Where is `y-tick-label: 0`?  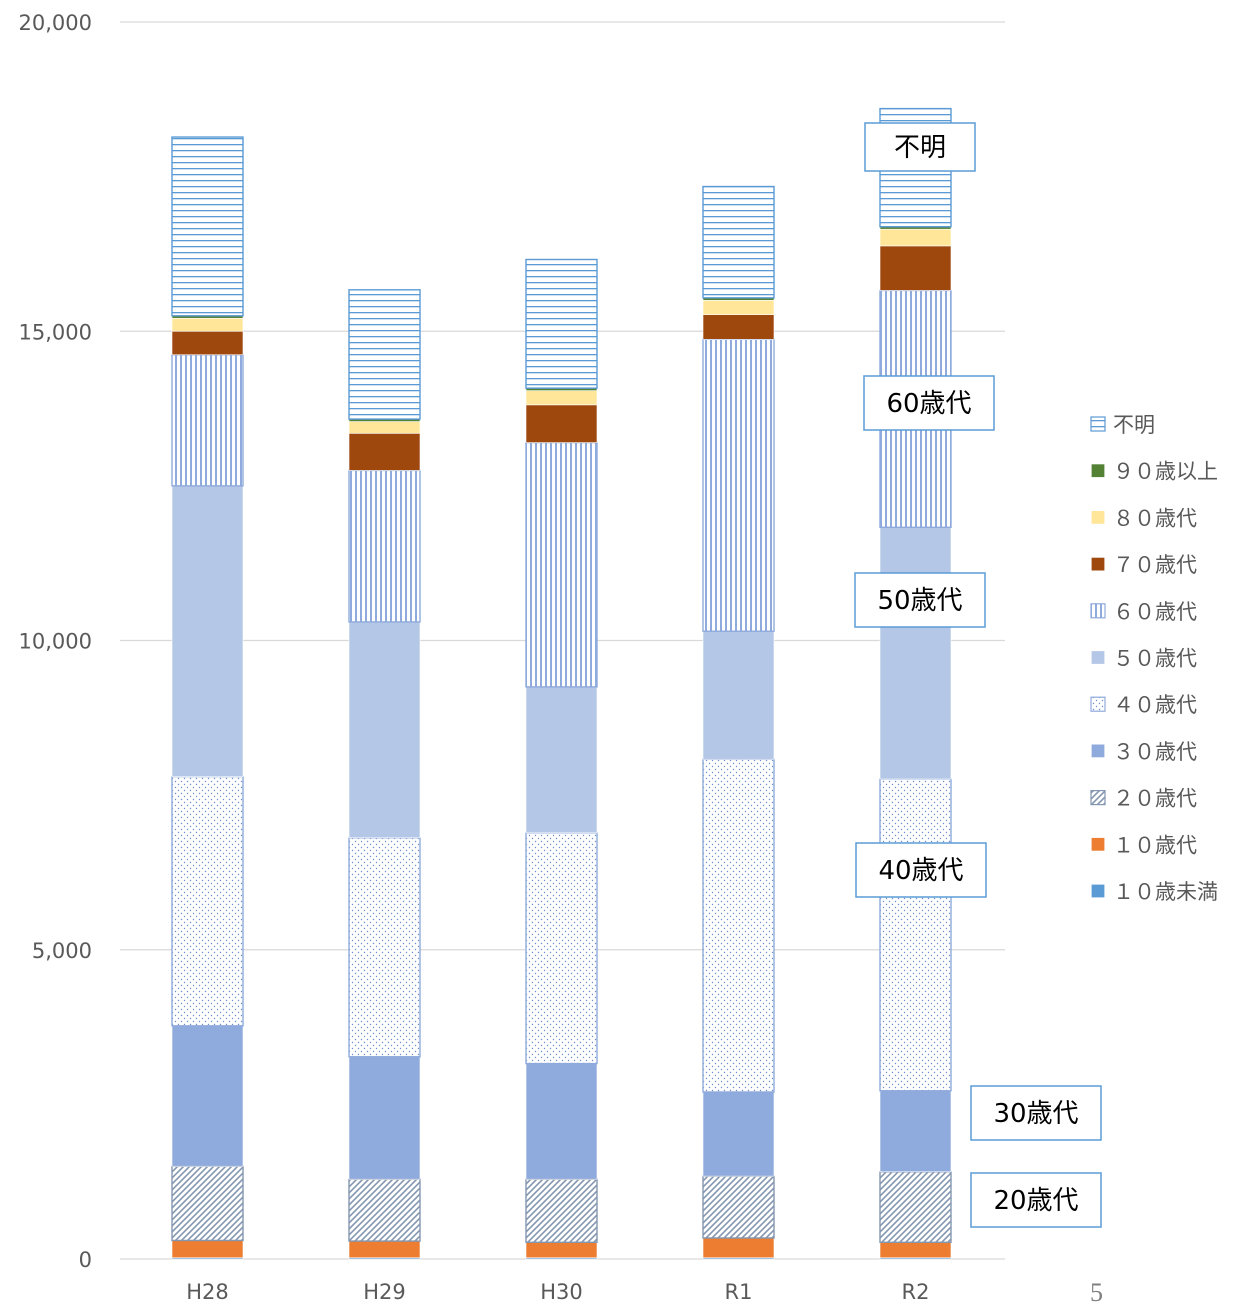 y-tick-label: 0 is located at coordinates (85, 1260).